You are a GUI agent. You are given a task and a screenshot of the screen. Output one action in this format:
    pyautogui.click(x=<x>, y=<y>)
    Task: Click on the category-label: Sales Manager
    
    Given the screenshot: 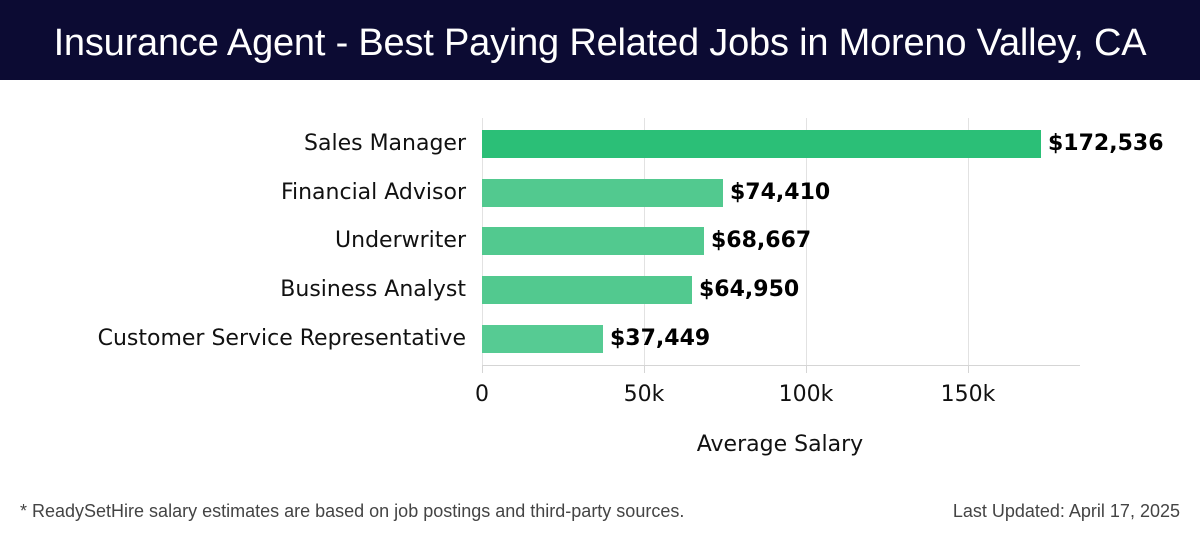 What is the action you would take?
    pyautogui.click(x=385, y=143)
    